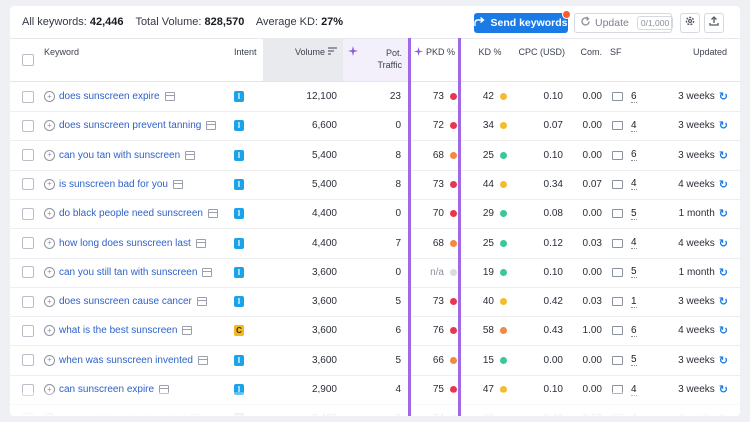  Describe the element at coordinates (131, 214) in the screenshot. I see `keyword-link: do black people need sunscreen` at that location.